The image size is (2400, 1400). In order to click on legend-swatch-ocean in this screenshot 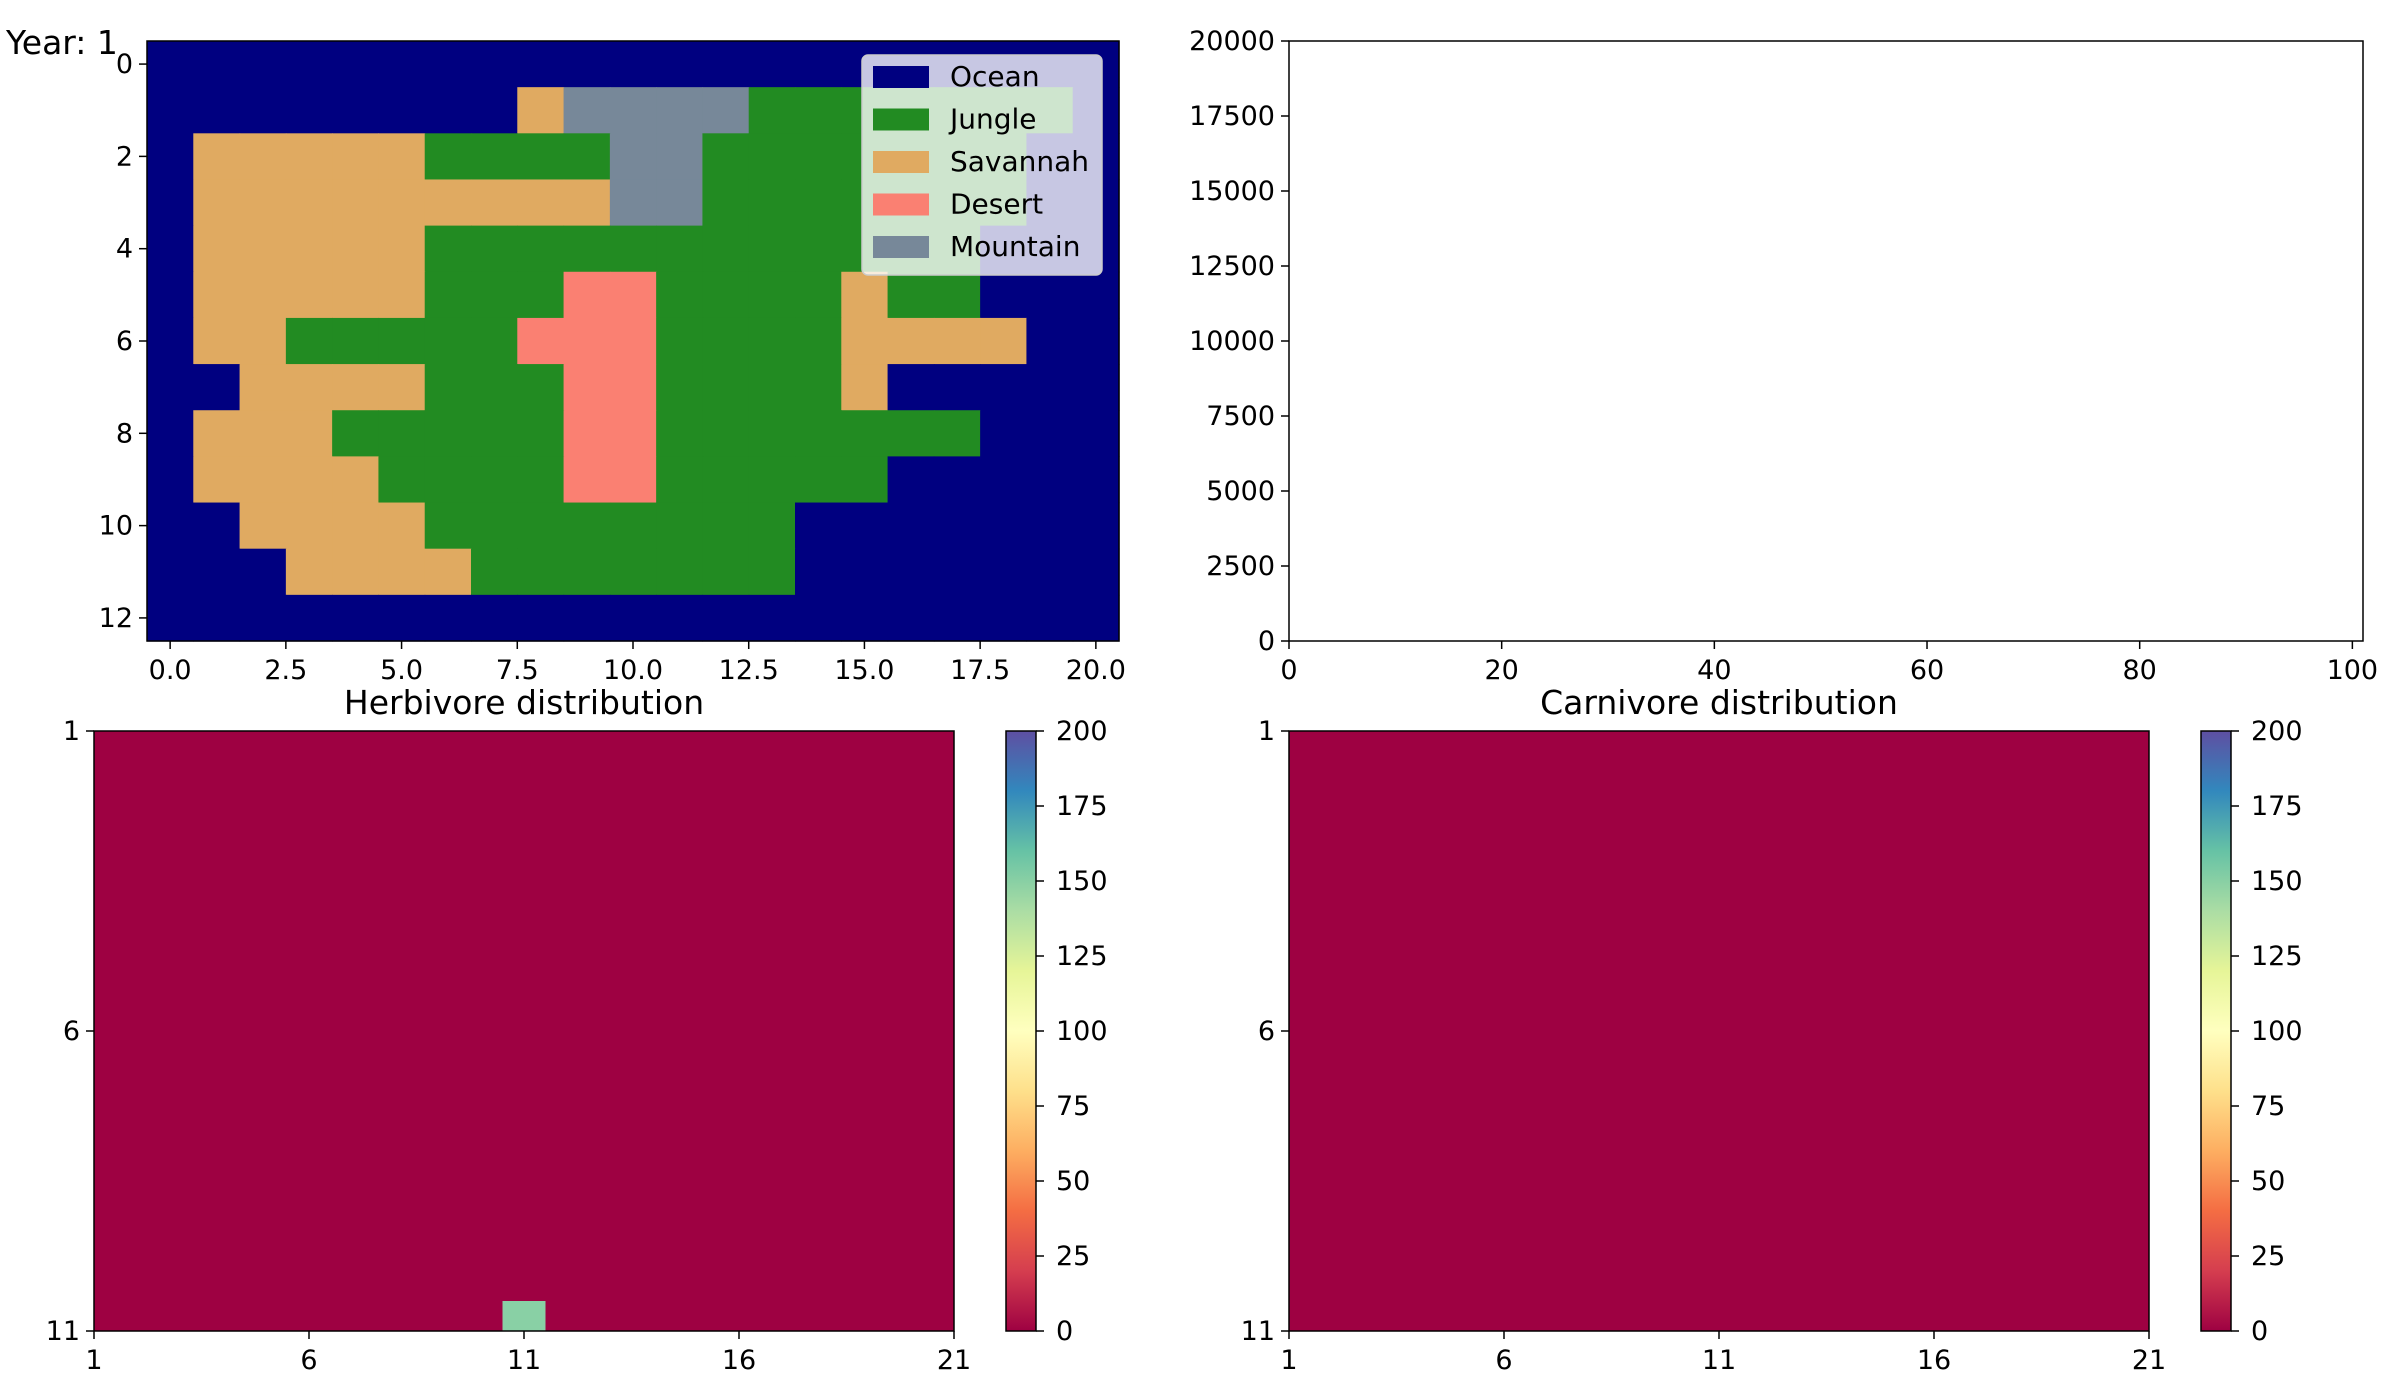, I will do `click(901, 77)`.